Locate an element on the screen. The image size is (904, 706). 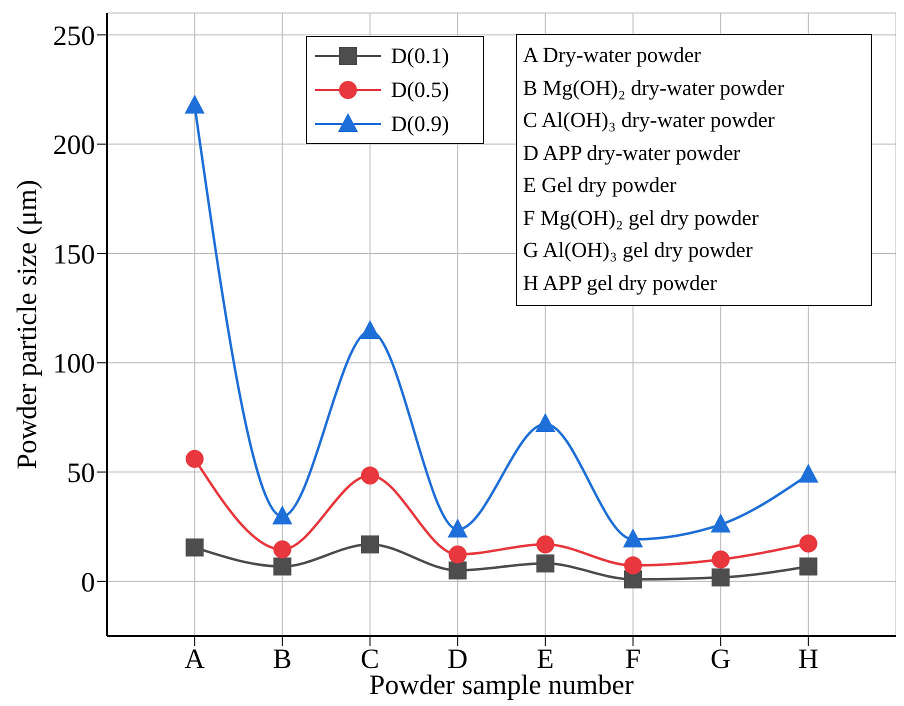
annotation: G Al(OH)₃ gel dry powder is located at coordinates (638, 250).